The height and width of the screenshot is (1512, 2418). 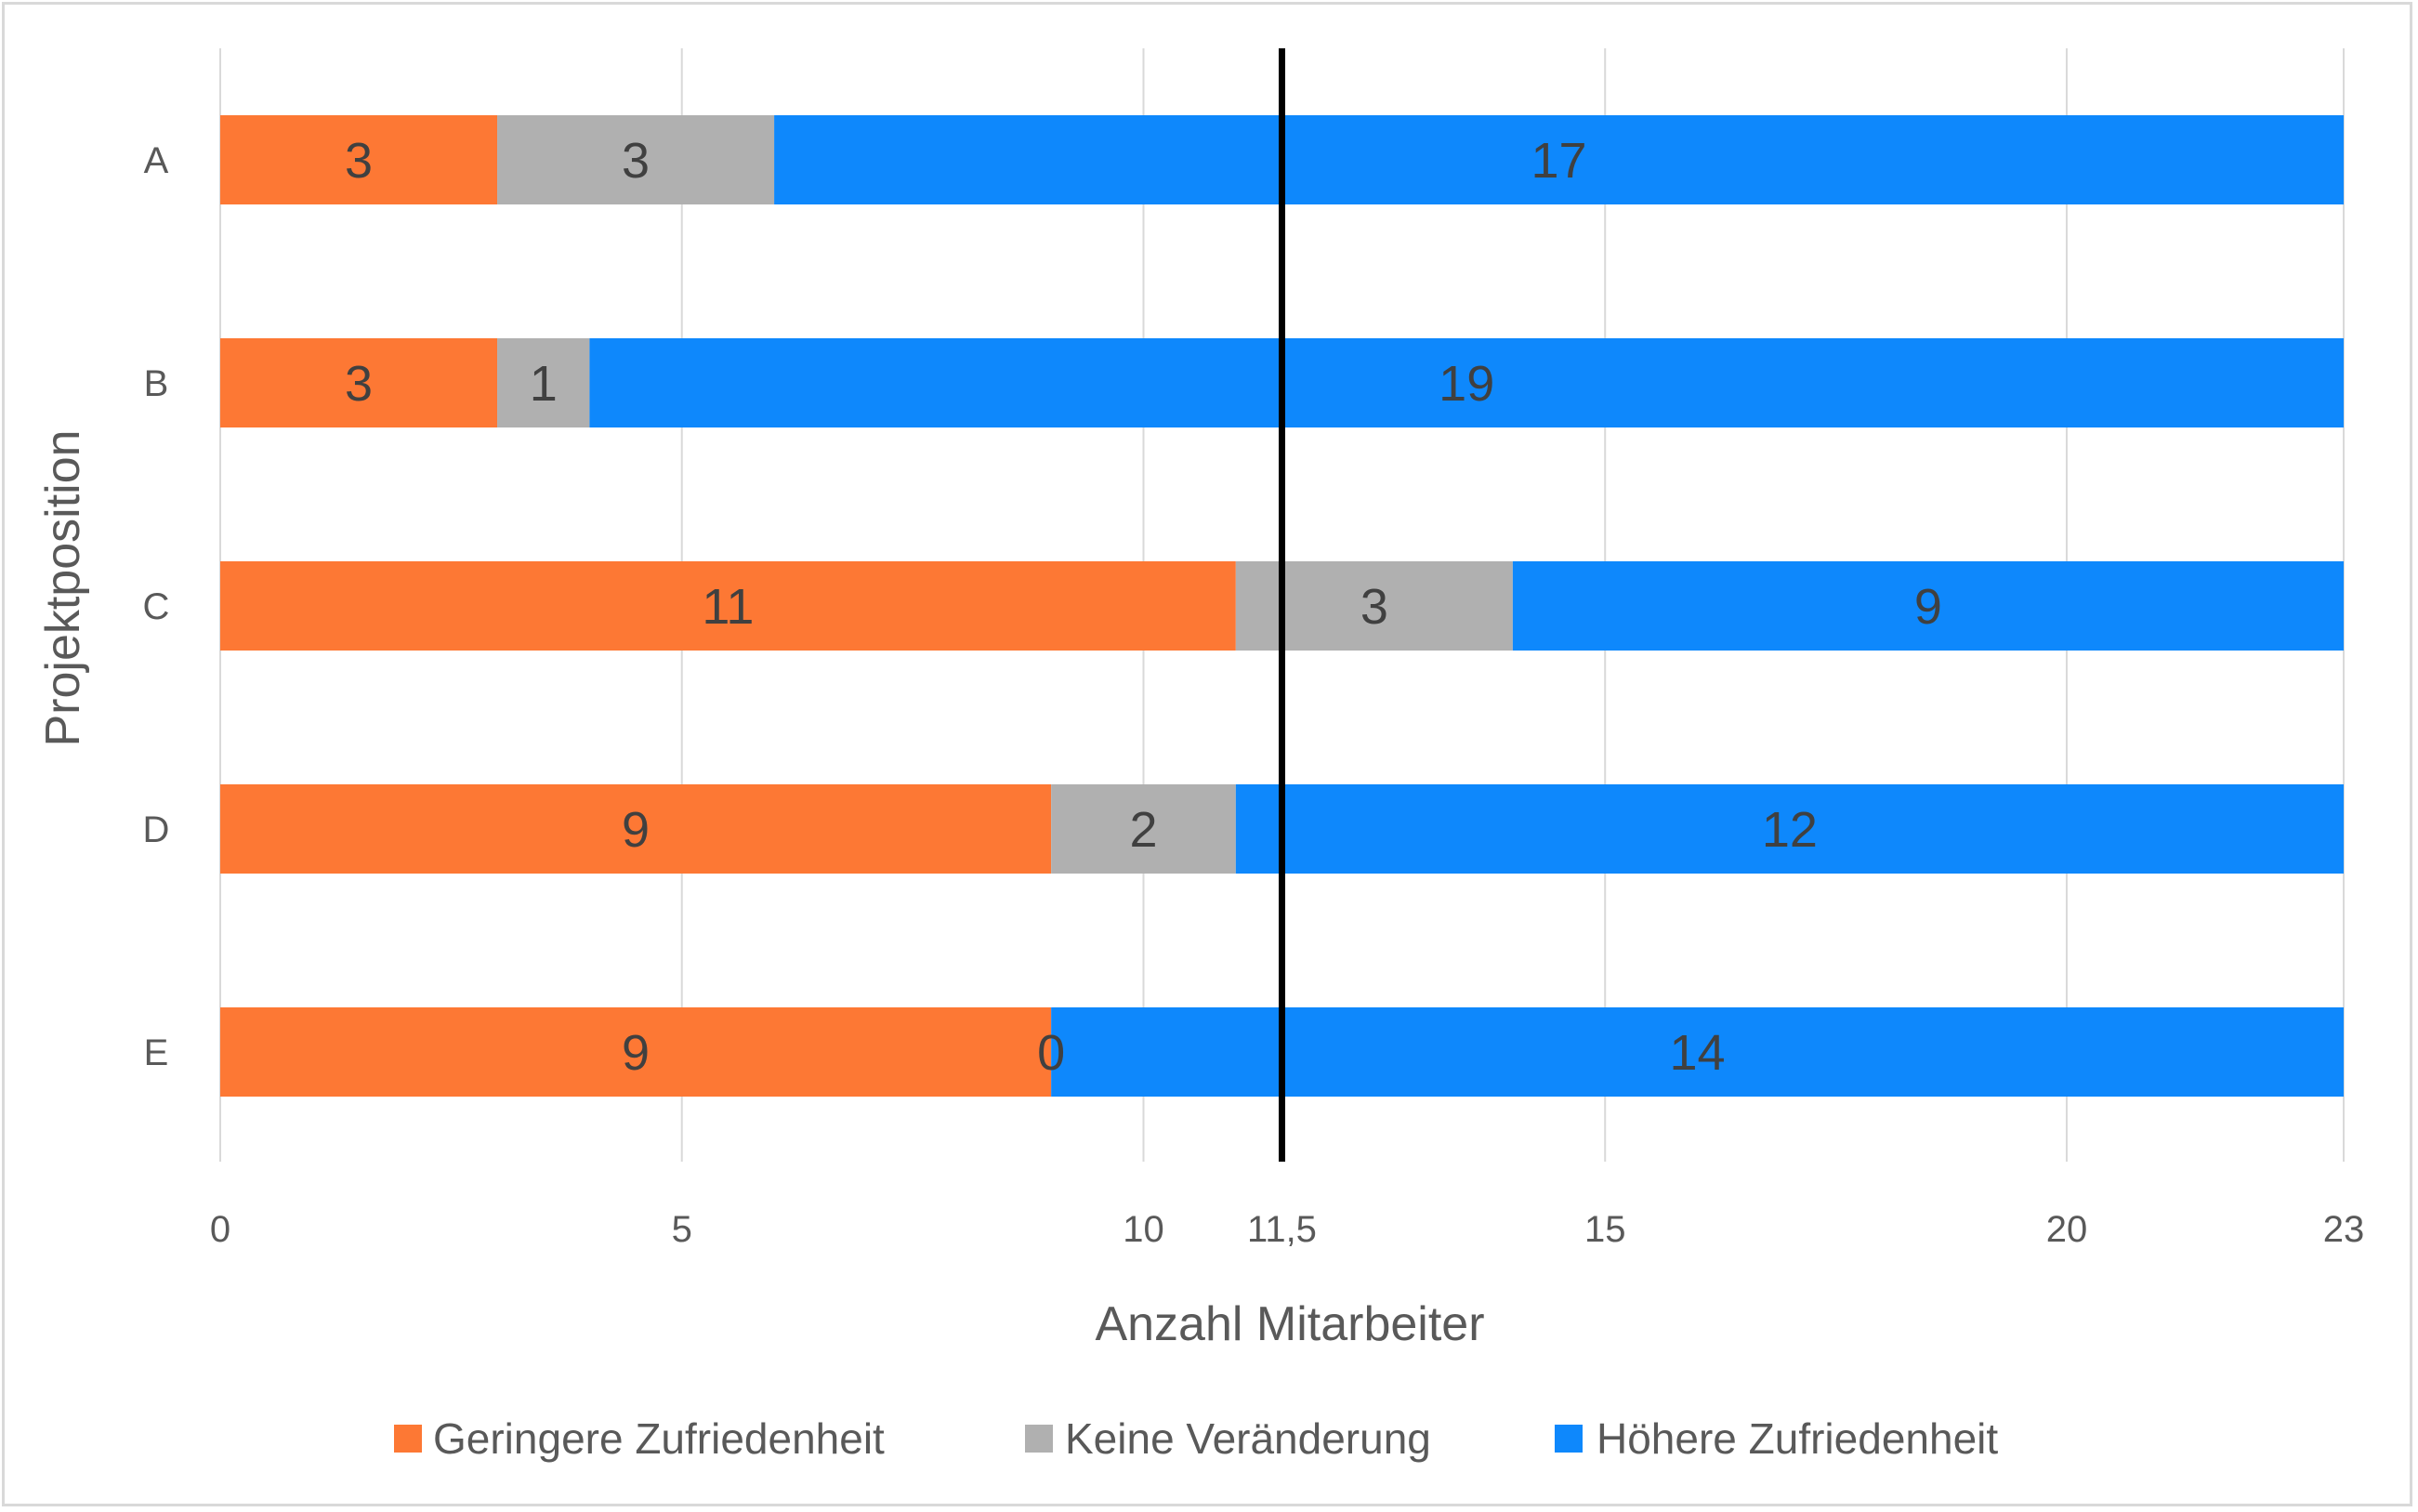 I want to click on x-tick-label-6: 23, so click(x=2344, y=1229).